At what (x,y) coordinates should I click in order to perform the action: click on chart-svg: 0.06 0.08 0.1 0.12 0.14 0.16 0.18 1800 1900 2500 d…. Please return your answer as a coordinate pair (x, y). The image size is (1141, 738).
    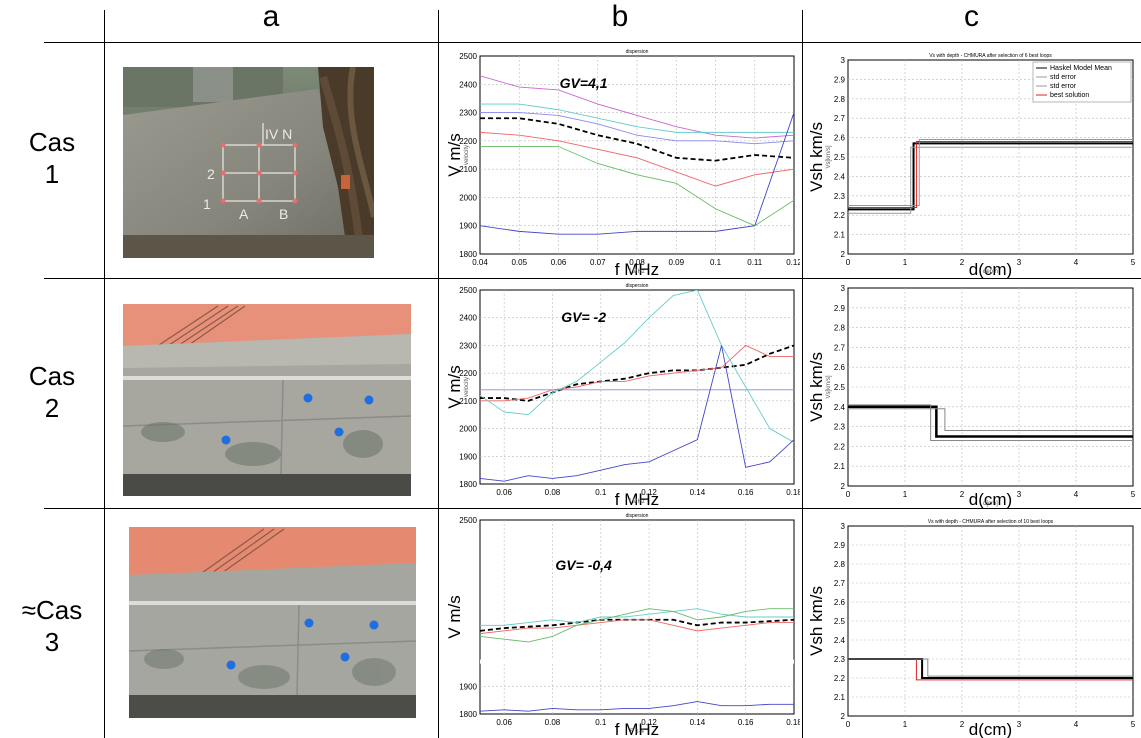
    Looking at the image, I should click on (622, 625).